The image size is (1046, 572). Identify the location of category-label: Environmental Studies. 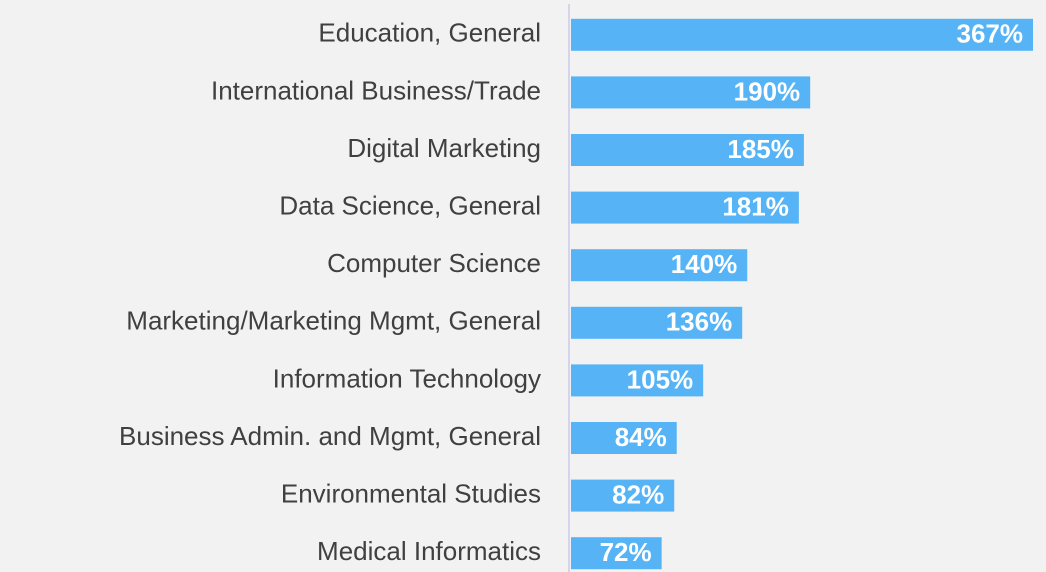
(411, 493).